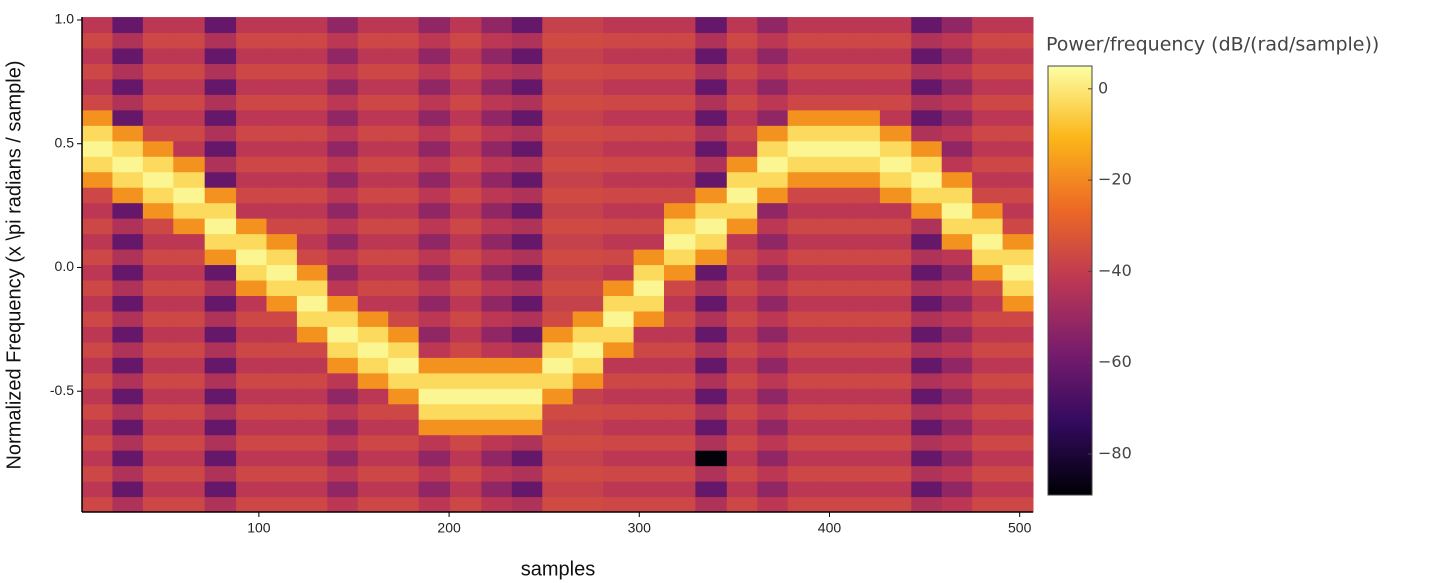  What do you see at coordinates (830, 528) in the screenshot?
I see `x-tick-label: 400` at bounding box center [830, 528].